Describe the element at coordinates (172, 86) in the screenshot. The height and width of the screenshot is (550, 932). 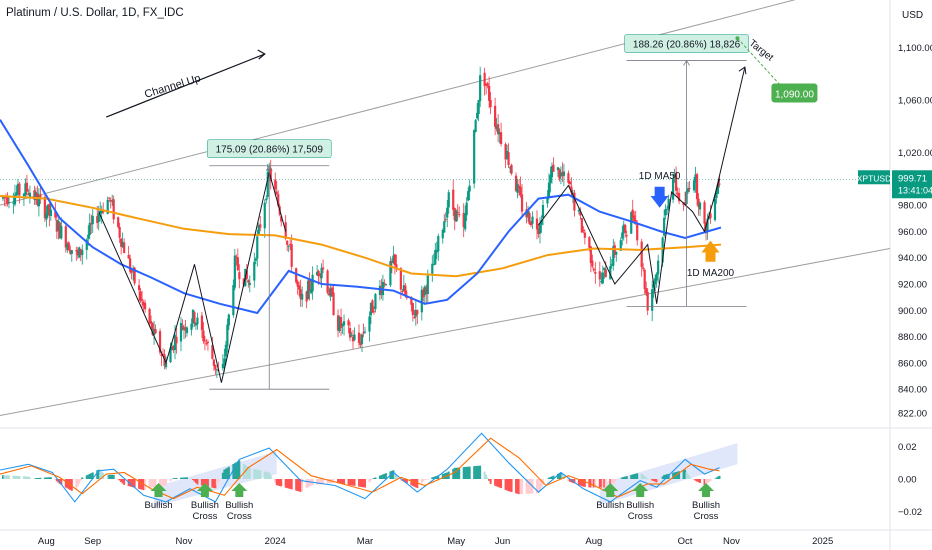
I see `channel-up-label: Channel Up` at that location.